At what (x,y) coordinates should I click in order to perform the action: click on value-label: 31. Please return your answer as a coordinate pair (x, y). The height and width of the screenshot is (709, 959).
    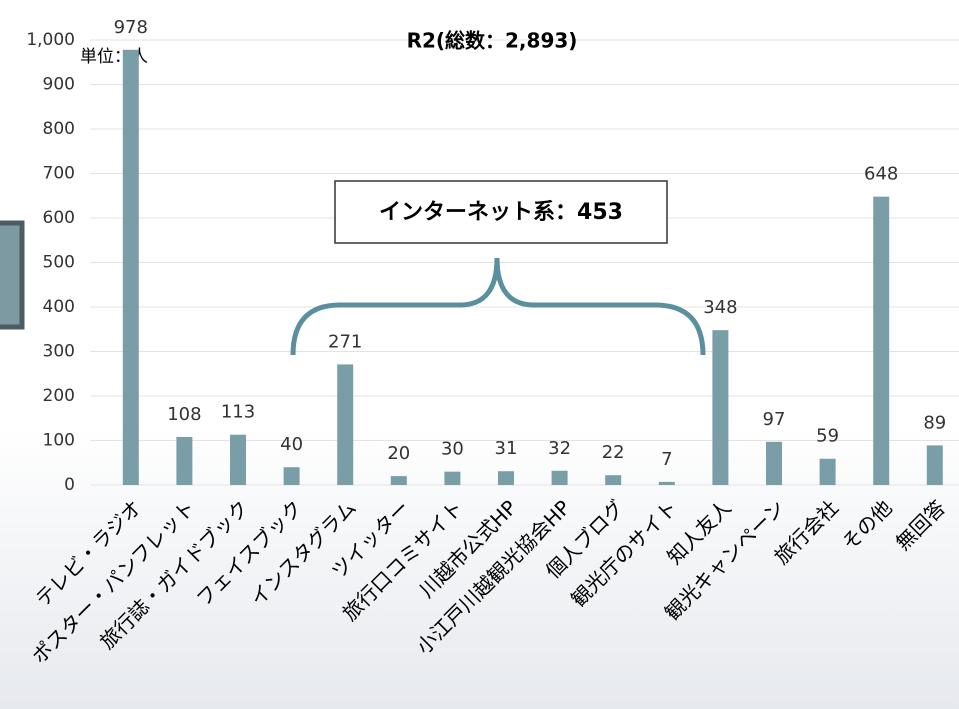
    Looking at the image, I should click on (506, 448).